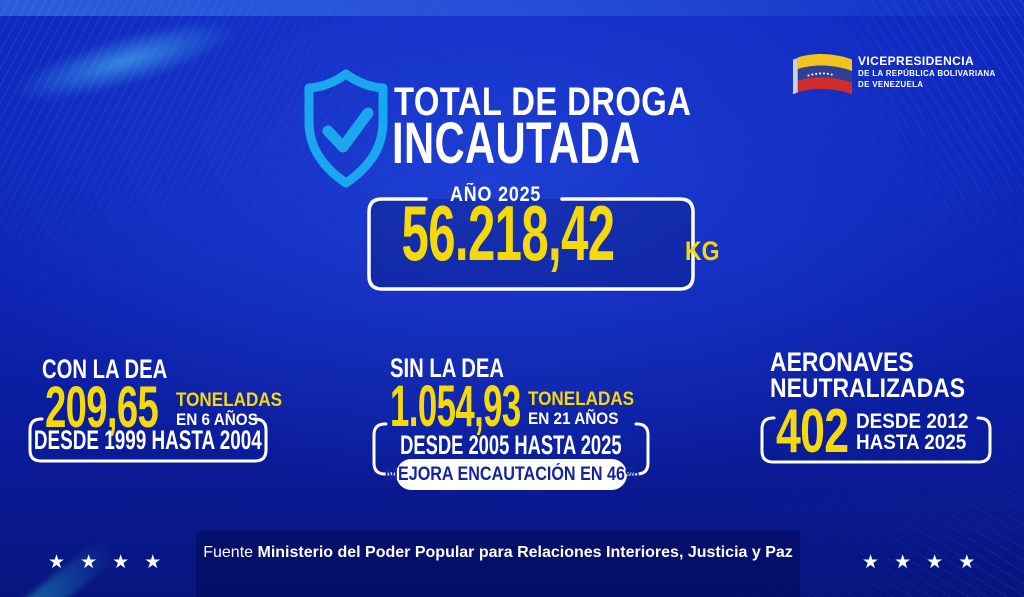 The image size is (1024, 597). What do you see at coordinates (498, 564) in the screenshot?
I see `source-bar` at bounding box center [498, 564].